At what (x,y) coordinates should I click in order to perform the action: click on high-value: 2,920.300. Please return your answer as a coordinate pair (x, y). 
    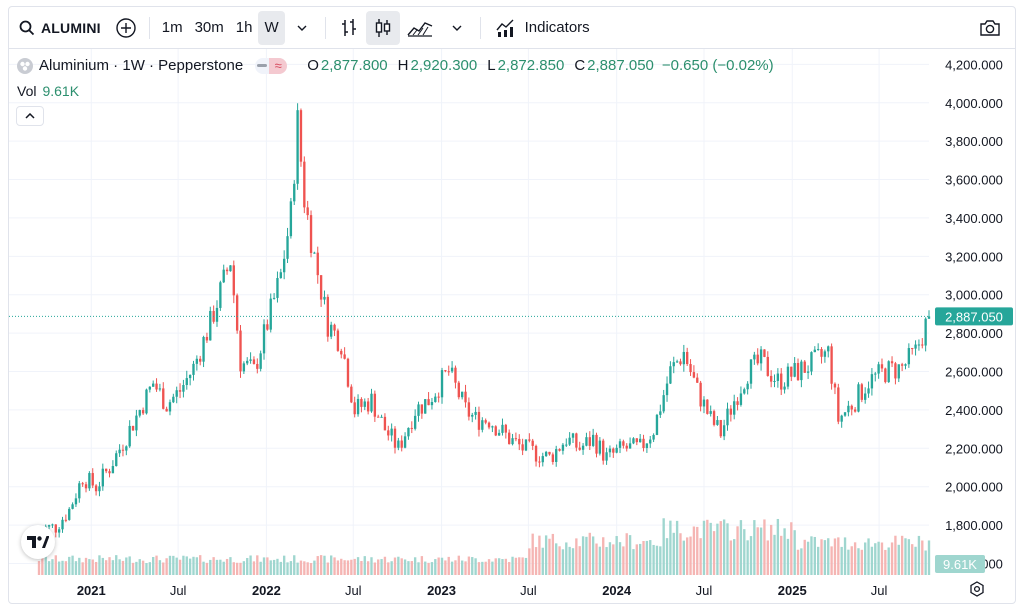
    Looking at the image, I should click on (444, 65).